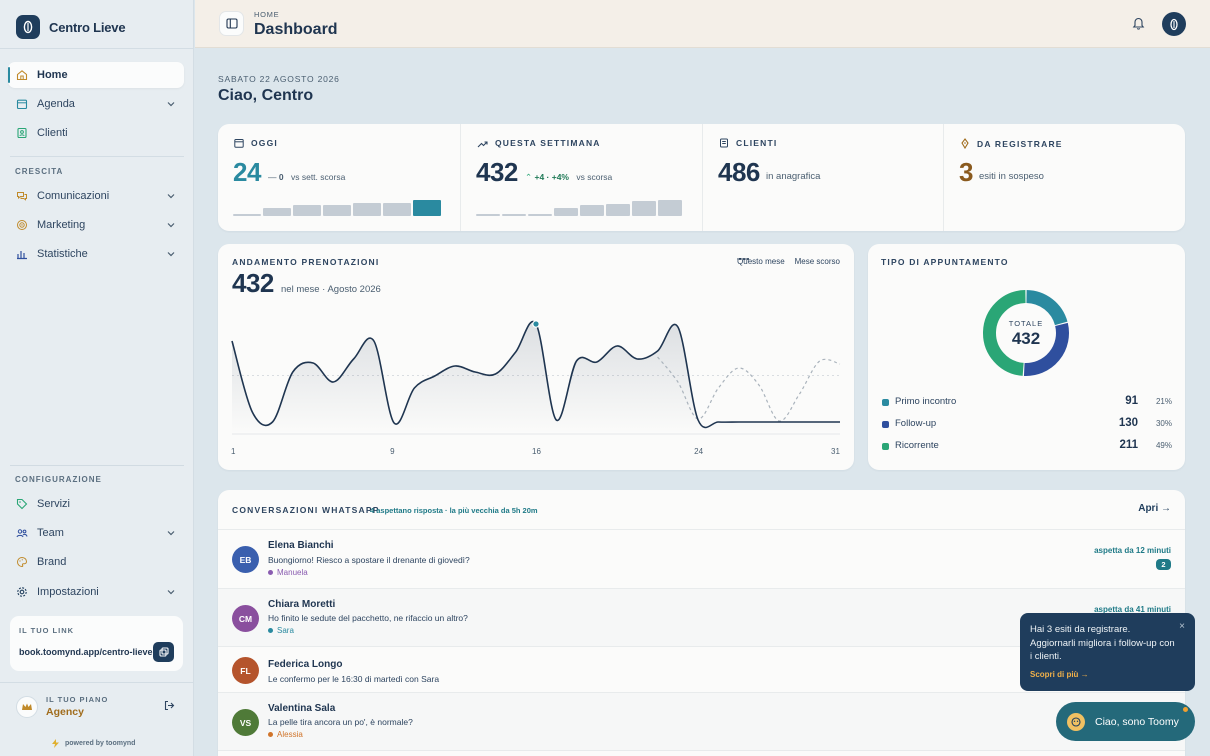 The image size is (1210, 756). What do you see at coordinates (231, 23) in the screenshot?
I see `sidebar-toggle-button` at bounding box center [231, 23].